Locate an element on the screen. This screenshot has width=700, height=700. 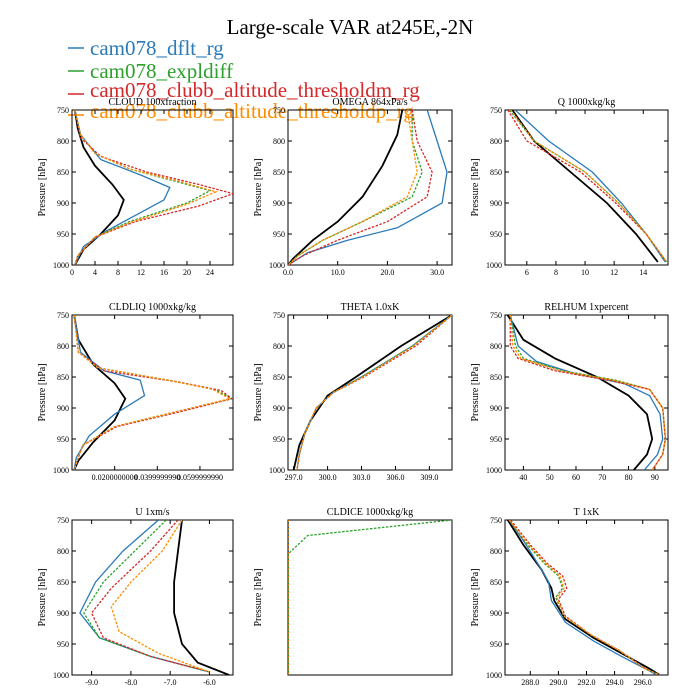
legend-label-4: cam078_clubb_altitude_thresholdp_rg is located at coordinates (252, 111).